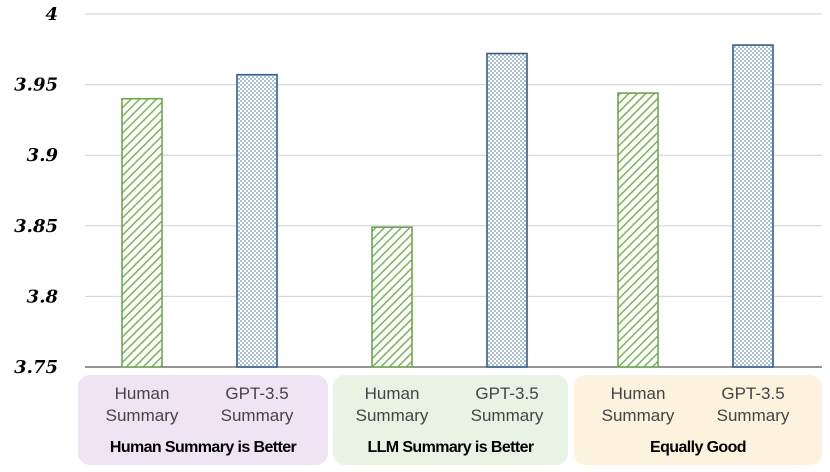 The height and width of the screenshot is (472, 830). I want to click on y-tick-label: 3.95, so click(36, 85).